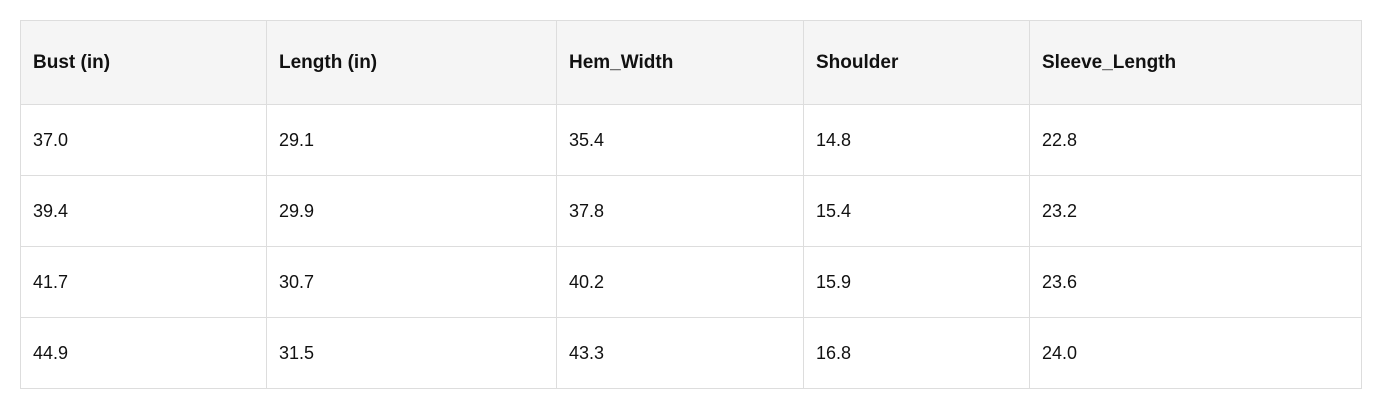  What do you see at coordinates (411, 140) in the screenshot?
I see `table-cell: 29.1` at bounding box center [411, 140].